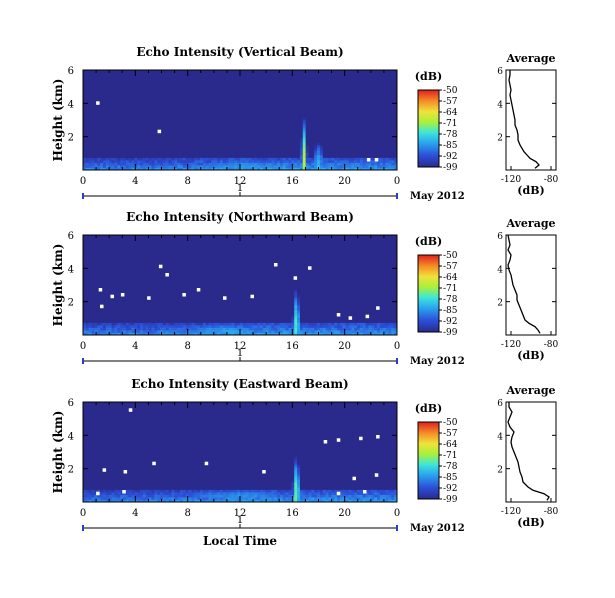 Image resolution: width=615 pixels, height=598 pixels. What do you see at coordinates (71, 104) in the screenshot?
I see `y-tick-label: 4` at bounding box center [71, 104].